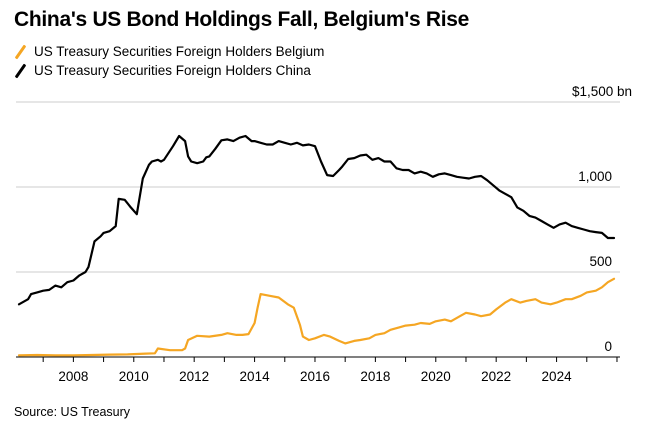 Image resolution: width=649 pixels, height=432 pixels. What do you see at coordinates (73, 376) in the screenshot?
I see `x-tick-label: 2008` at bounding box center [73, 376].